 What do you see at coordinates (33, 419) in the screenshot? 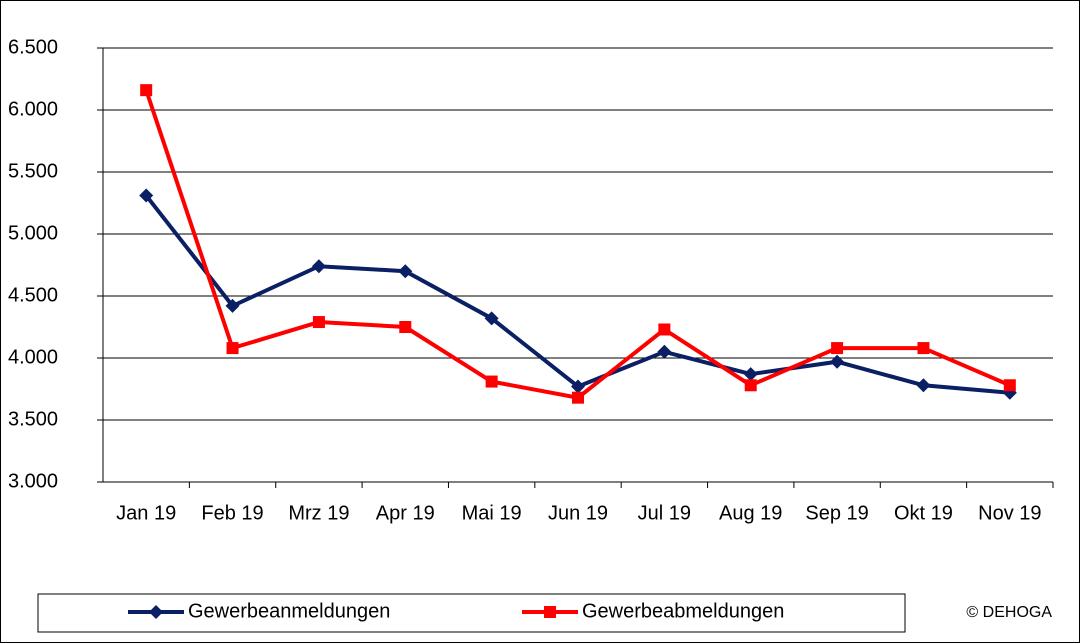
I see `y-tick-label: 3.500` at bounding box center [33, 419].